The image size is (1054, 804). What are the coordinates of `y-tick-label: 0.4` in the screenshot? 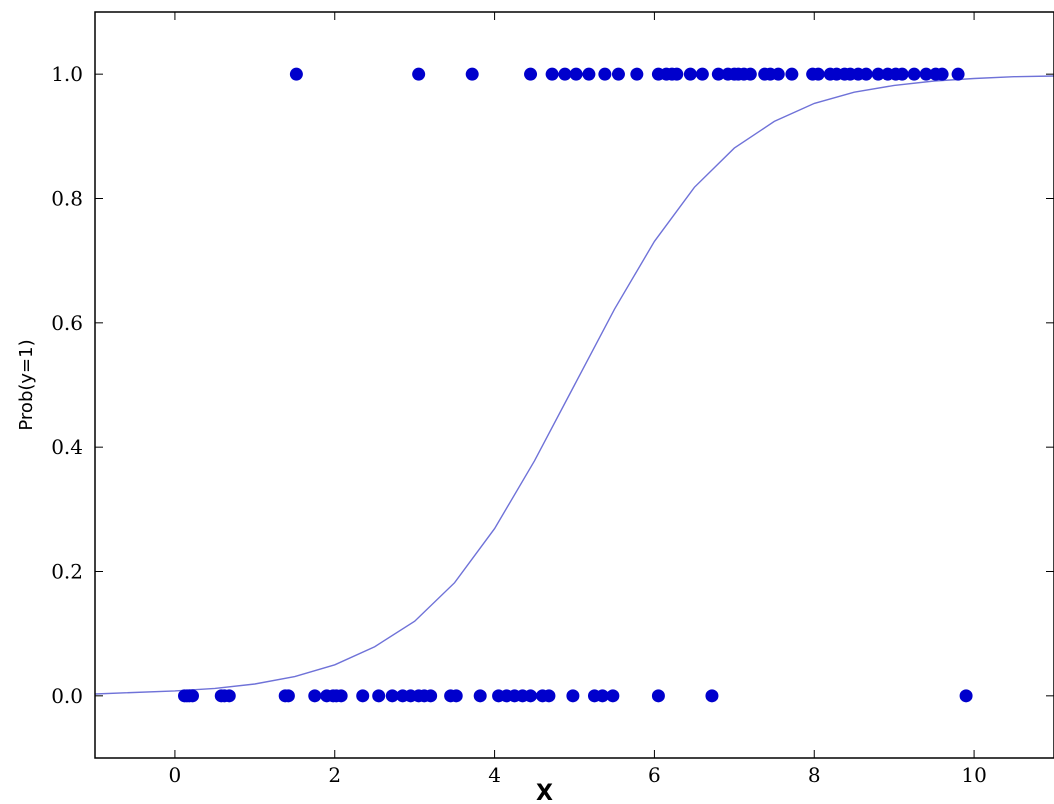 It's located at (67, 447).